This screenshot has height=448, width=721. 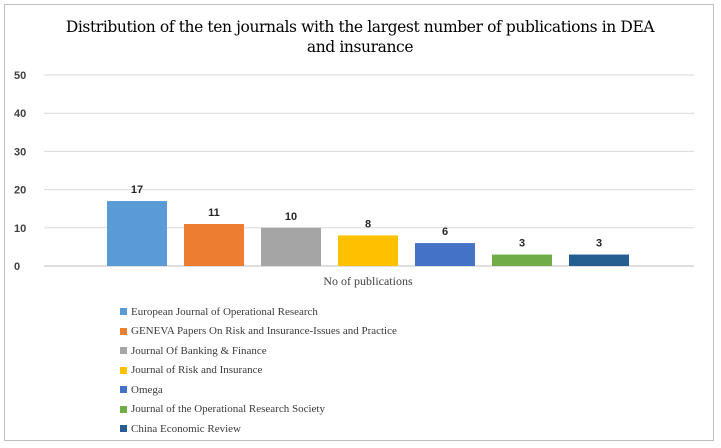 I want to click on y-tick-label: 50, so click(x=20, y=76).